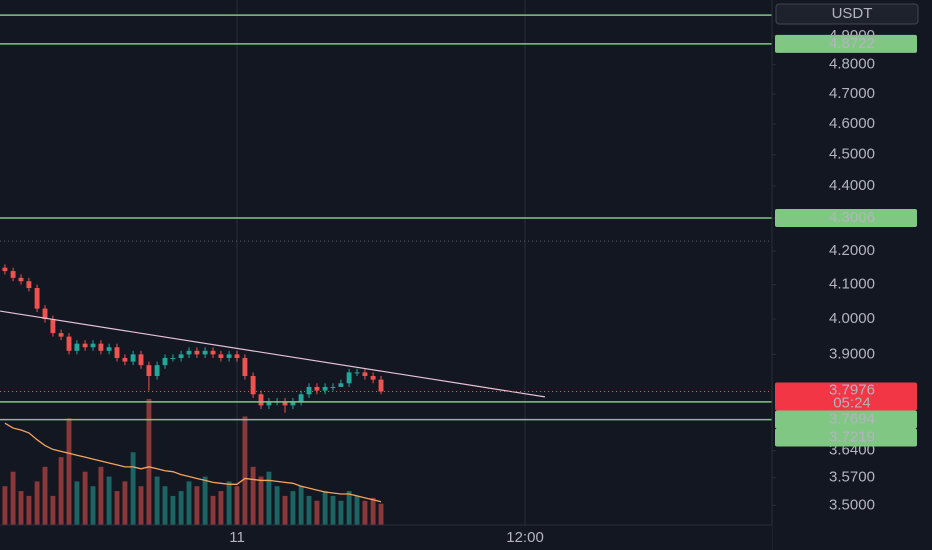  What do you see at coordinates (525, 537) in the screenshot?
I see `x-tick-label: 12:00` at bounding box center [525, 537].